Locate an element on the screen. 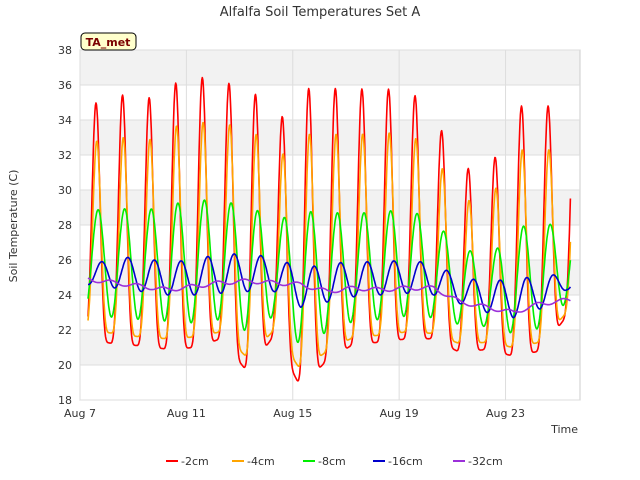 This screenshot has height=480, width=640. y-tick-label: 20 is located at coordinates (65, 365).